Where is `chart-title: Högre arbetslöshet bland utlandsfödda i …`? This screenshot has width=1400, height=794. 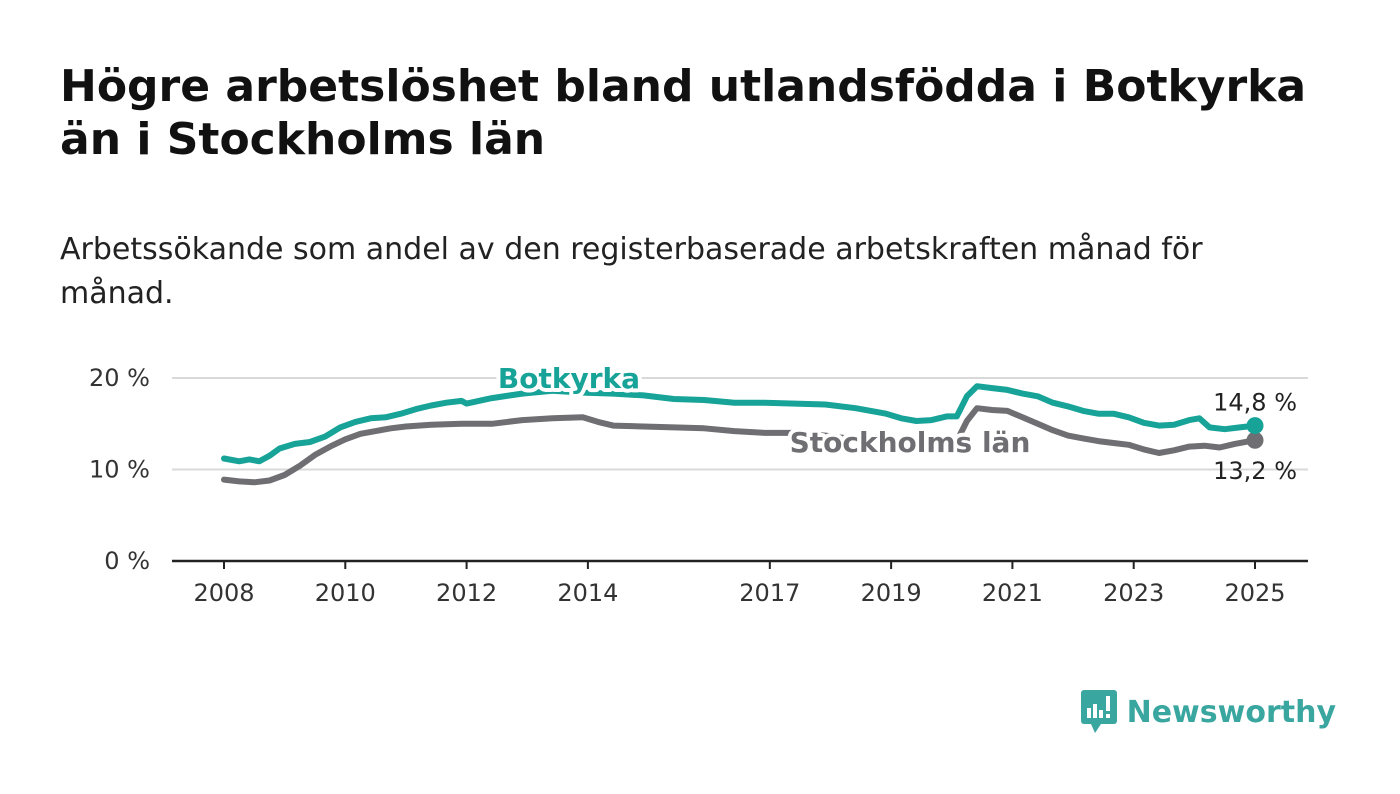
chart-title: Högre arbetslöshet bland utlandsfödda i … is located at coordinates (683, 113).